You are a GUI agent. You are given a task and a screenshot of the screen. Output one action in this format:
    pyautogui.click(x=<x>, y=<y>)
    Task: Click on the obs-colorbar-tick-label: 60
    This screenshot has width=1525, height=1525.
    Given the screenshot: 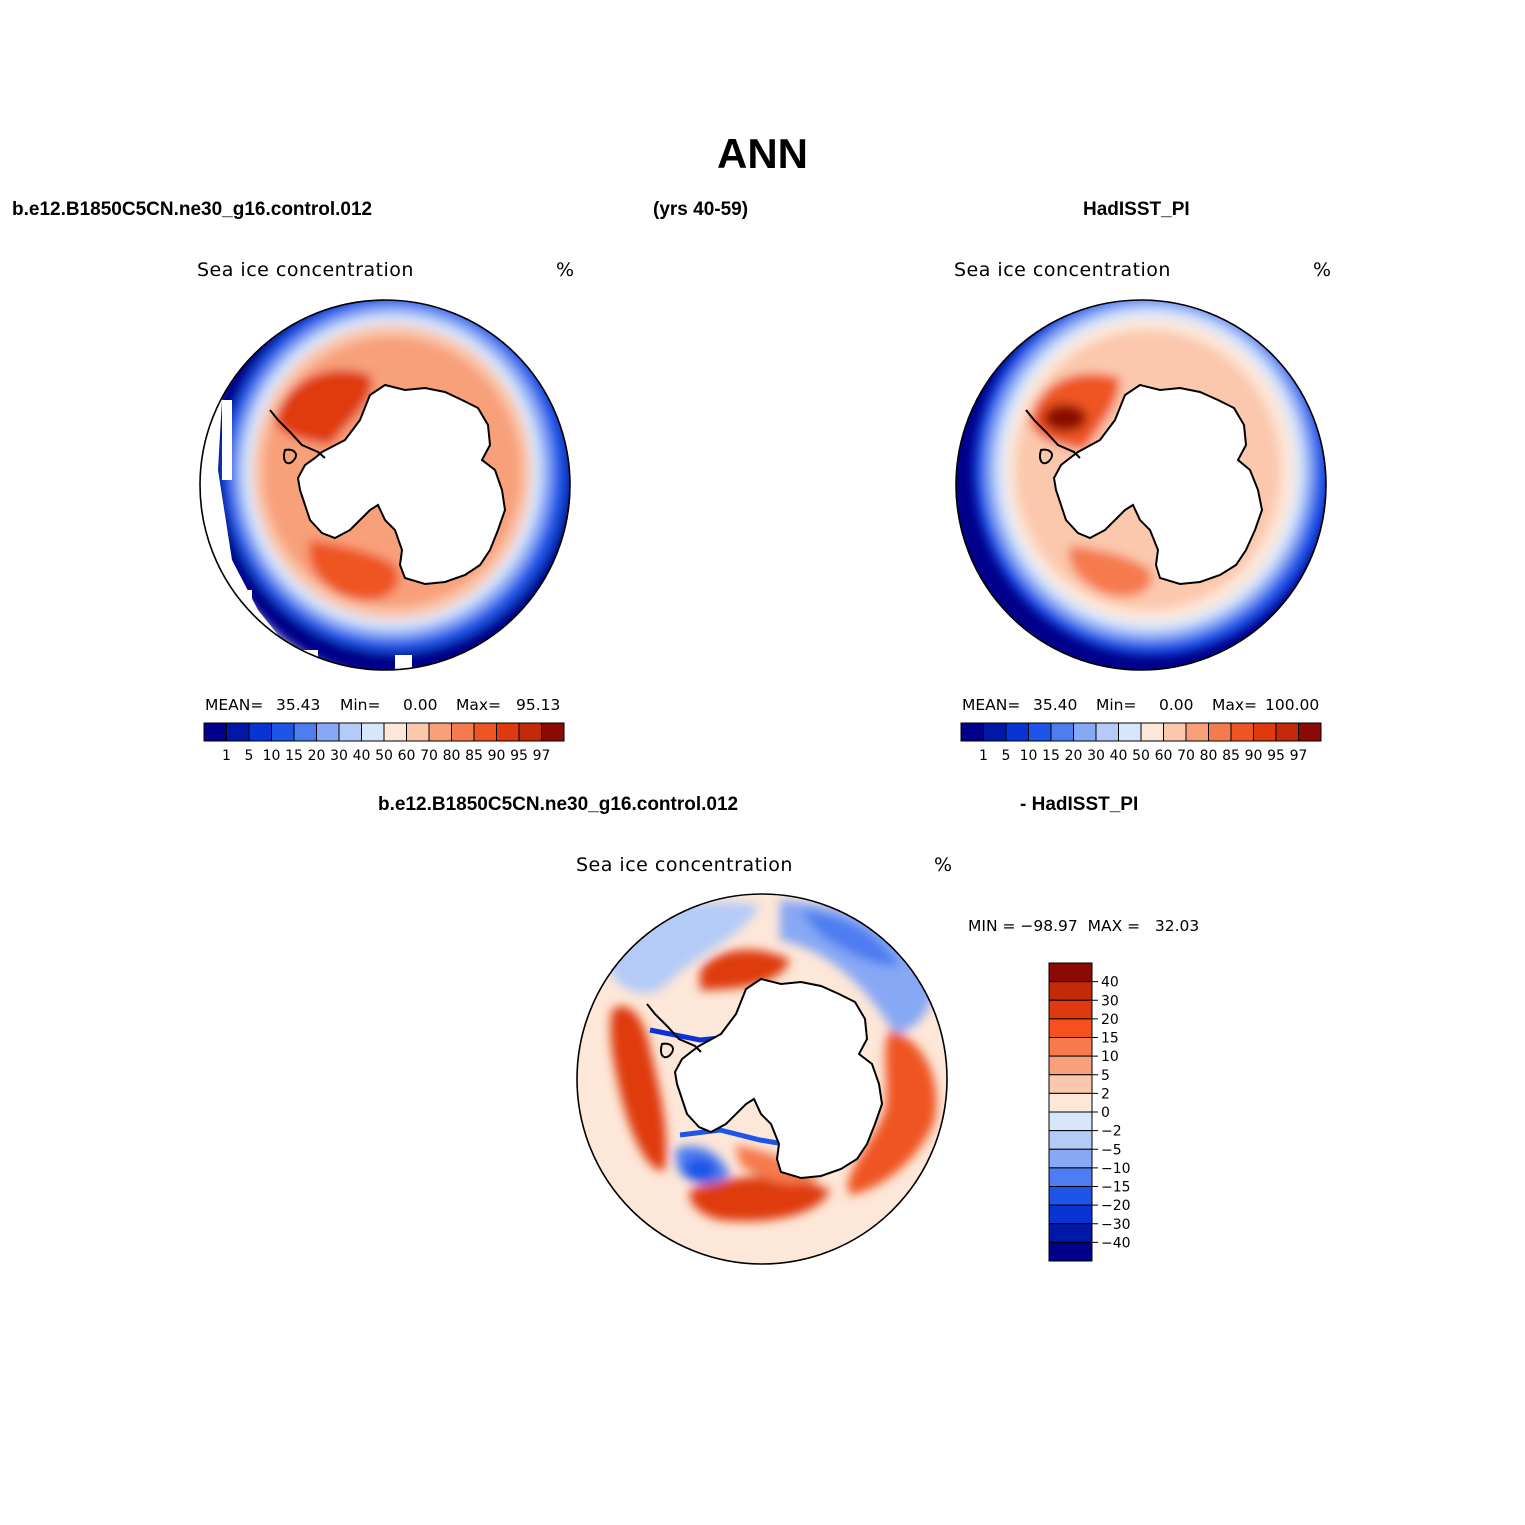 What is the action you would take?
    pyautogui.click(x=1164, y=756)
    